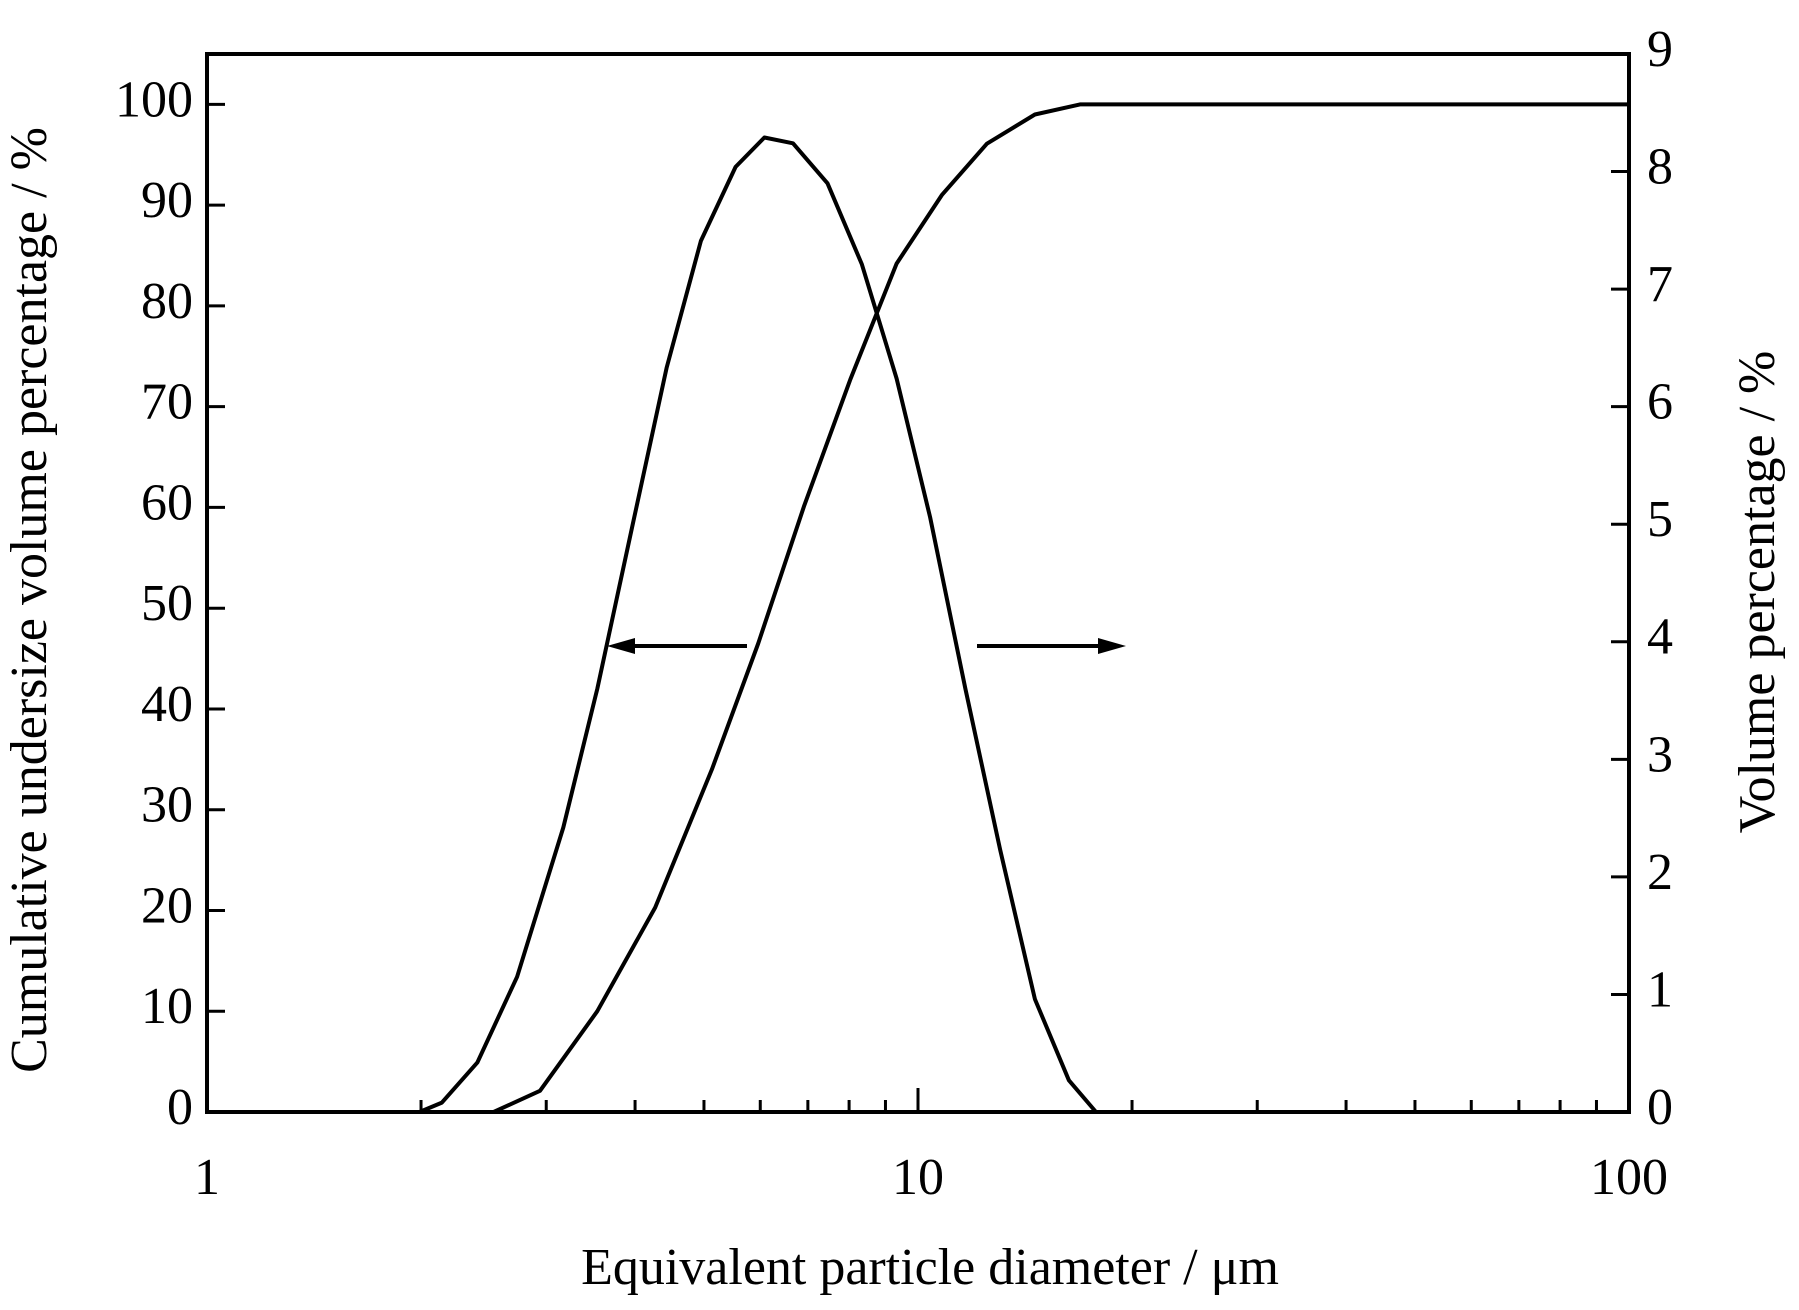  I want to click on y2-tick-label: 0, so click(1660, 1107).